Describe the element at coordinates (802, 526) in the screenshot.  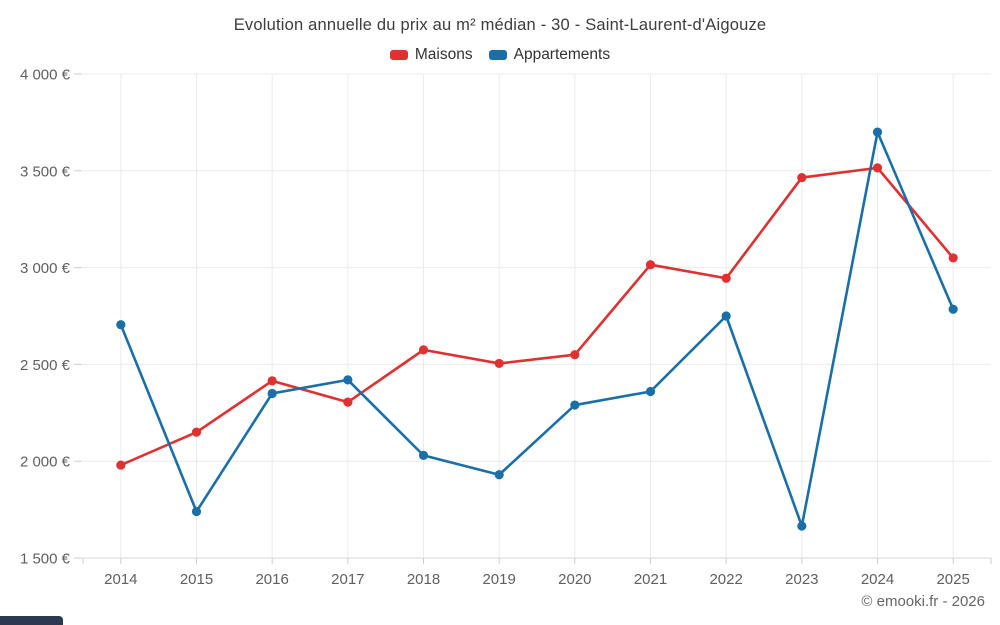
I see `data-point-appartements-2023` at that location.